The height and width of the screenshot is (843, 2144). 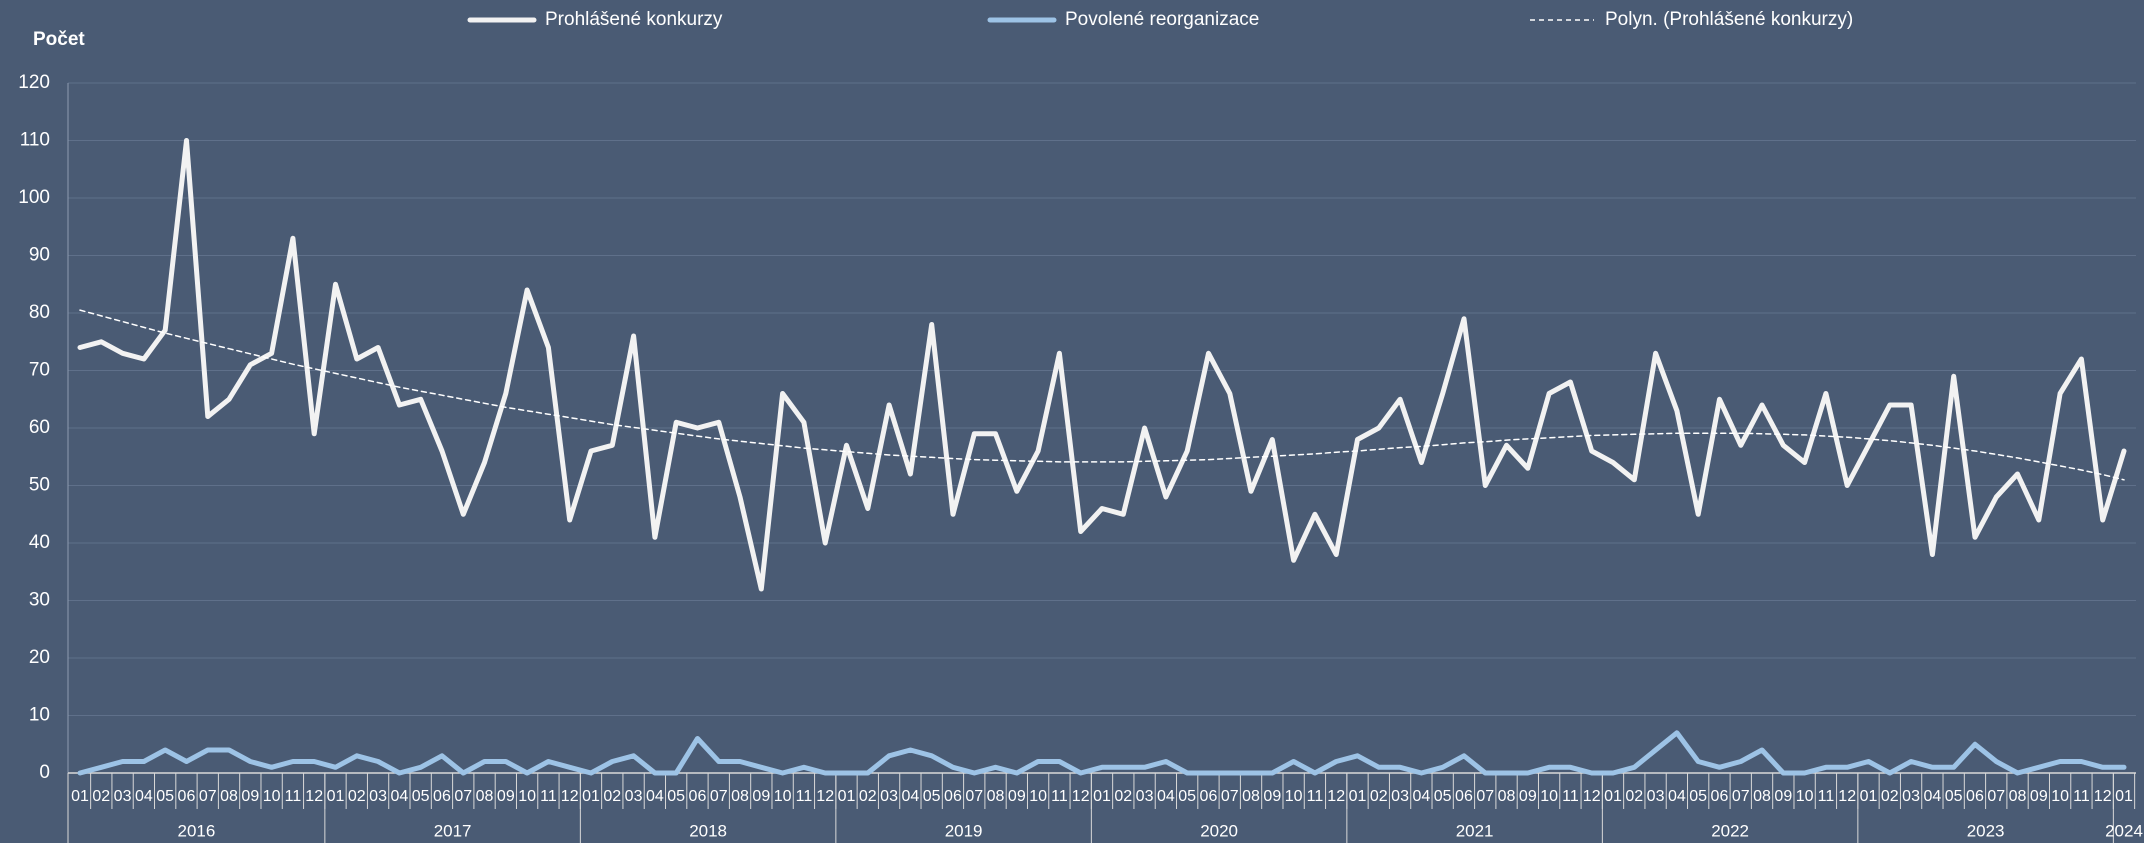 What do you see at coordinates (964, 830) in the screenshot?
I see `year-label: 2019` at bounding box center [964, 830].